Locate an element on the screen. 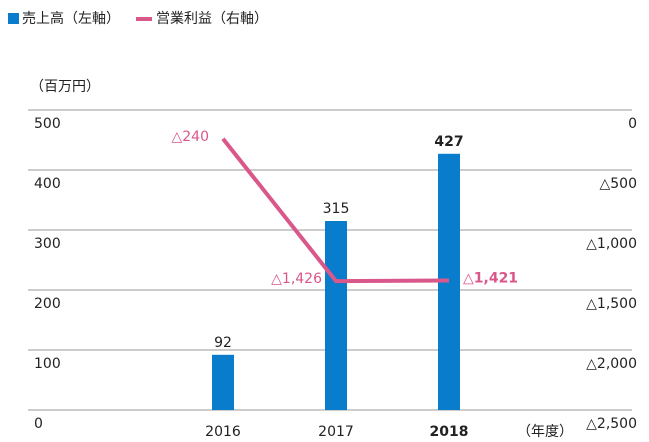 The image size is (649, 442). x-tick-label: 2016 is located at coordinates (223, 432).